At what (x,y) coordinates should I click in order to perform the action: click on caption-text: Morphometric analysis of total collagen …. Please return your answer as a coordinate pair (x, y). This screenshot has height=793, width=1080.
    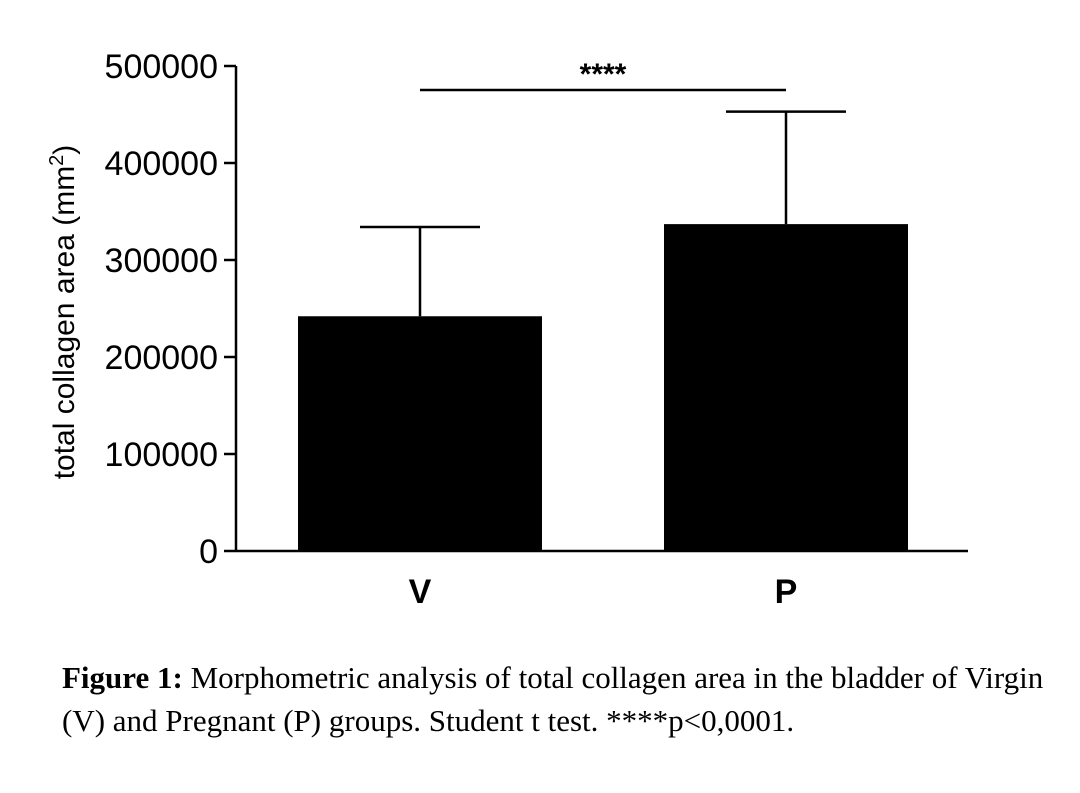
    Looking at the image, I should click on (553, 699).